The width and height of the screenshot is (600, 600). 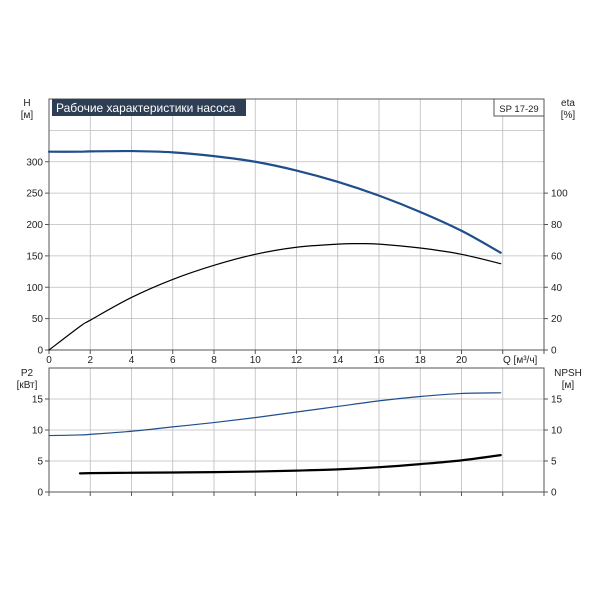 I want to click on model-label-box, so click(x=519, y=107).